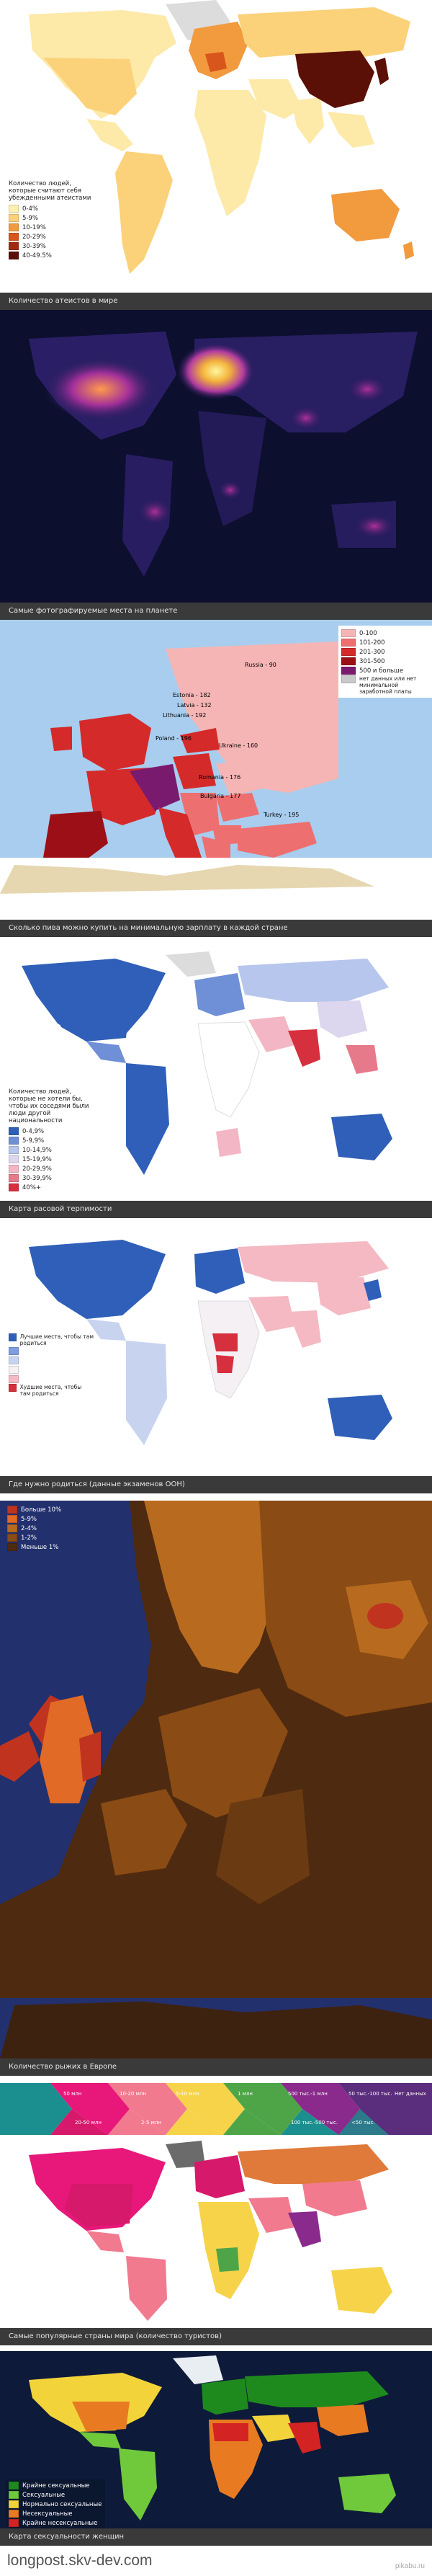 The width and height of the screenshot is (432, 2576). What do you see at coordinates (216, 1350) in the screenshot?
I see `birthplace-world-map` at bounding box center [216, 1350].